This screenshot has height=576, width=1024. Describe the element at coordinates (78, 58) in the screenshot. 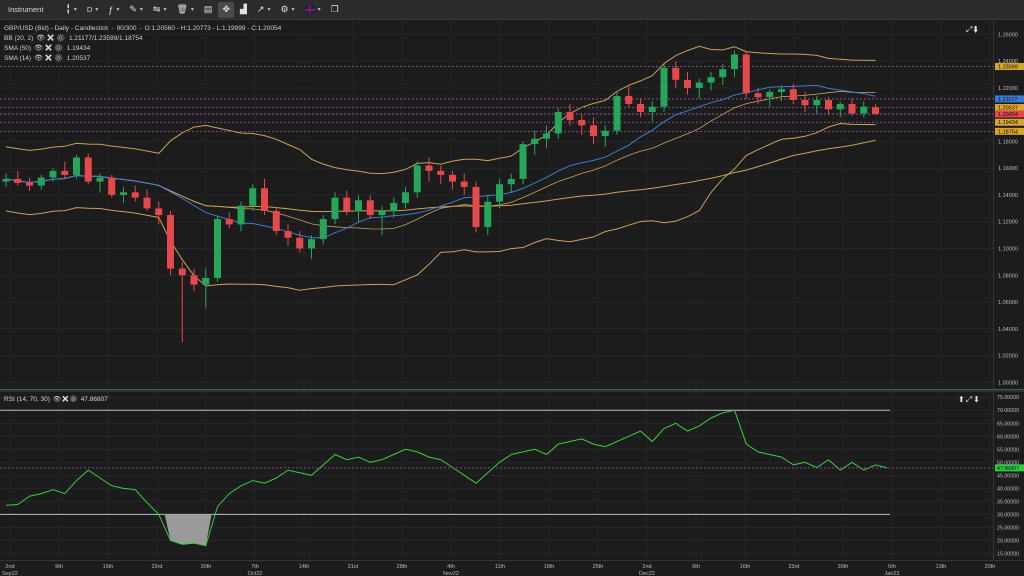

I see `sma14-value: 1.20537` at that location.